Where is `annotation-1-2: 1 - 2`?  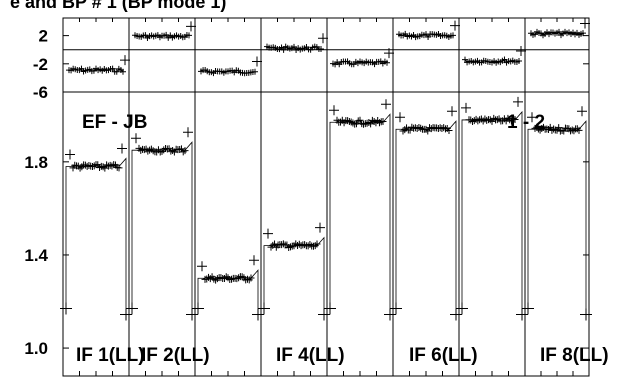 annotation-1-2: 1 - 2 is located at coordinates (526, 122).